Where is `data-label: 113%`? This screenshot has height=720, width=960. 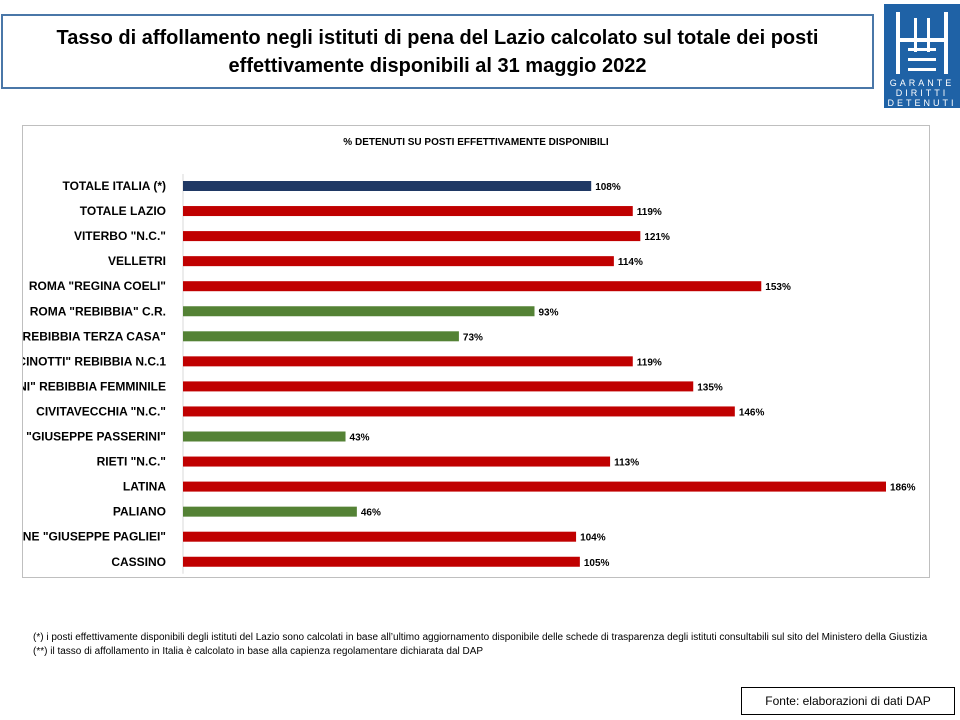
data-label: 113% is located at coordinates (626, 463).